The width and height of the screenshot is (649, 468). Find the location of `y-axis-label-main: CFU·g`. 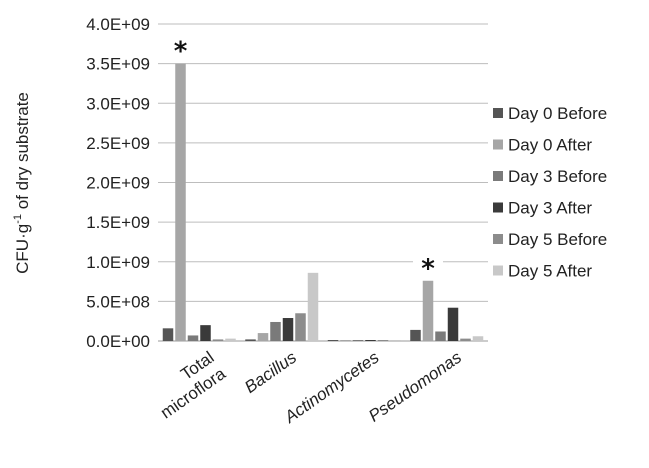

y-axis-label-main: CFU·g is located at coordinates (22, 249).